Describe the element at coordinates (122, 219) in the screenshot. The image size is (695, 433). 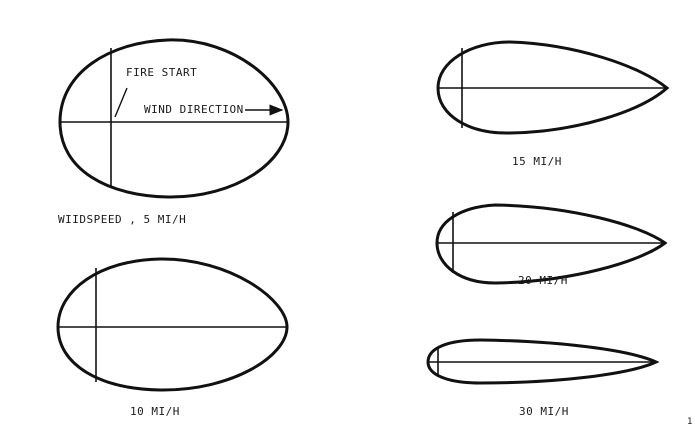
I see `windspeed-5-caption: WIIDSPEED , 5 MI/H` at that location.